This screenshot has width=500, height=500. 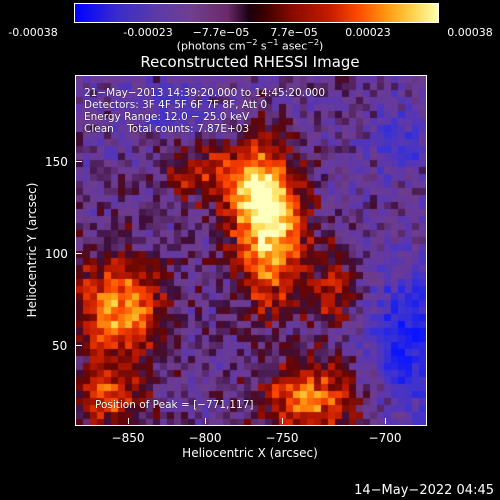 What do you see at coordinates (176, 105) in the screenshot?
I see `detectors-info: Detectors: 3F 4F 5F 6F 7F 8F, Att 0` at bounding box center [176, 105].